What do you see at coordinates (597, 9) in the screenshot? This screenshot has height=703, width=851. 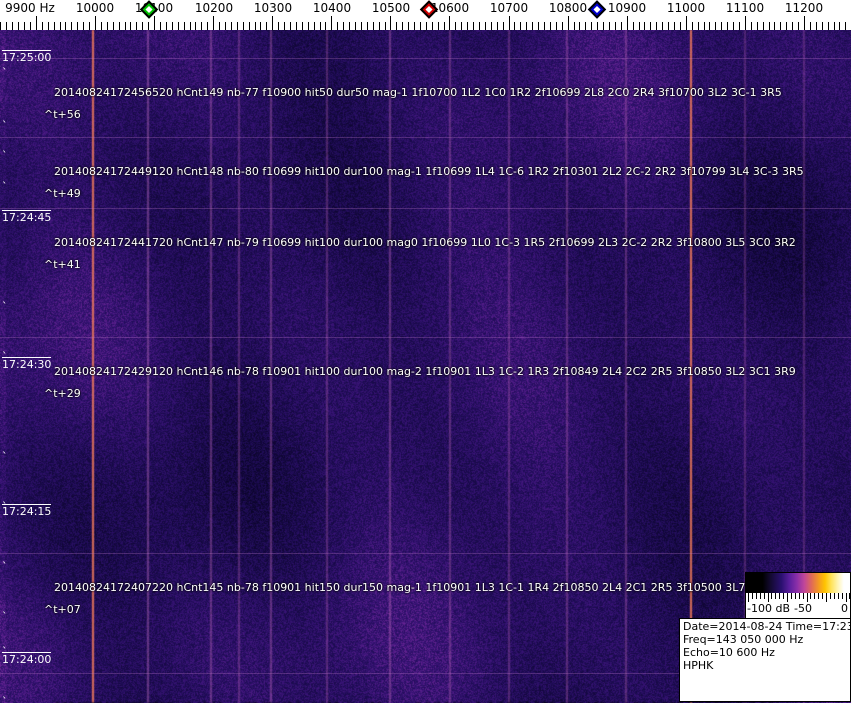 I see `blue-diamond-marker` at bounding box center [597, 9].